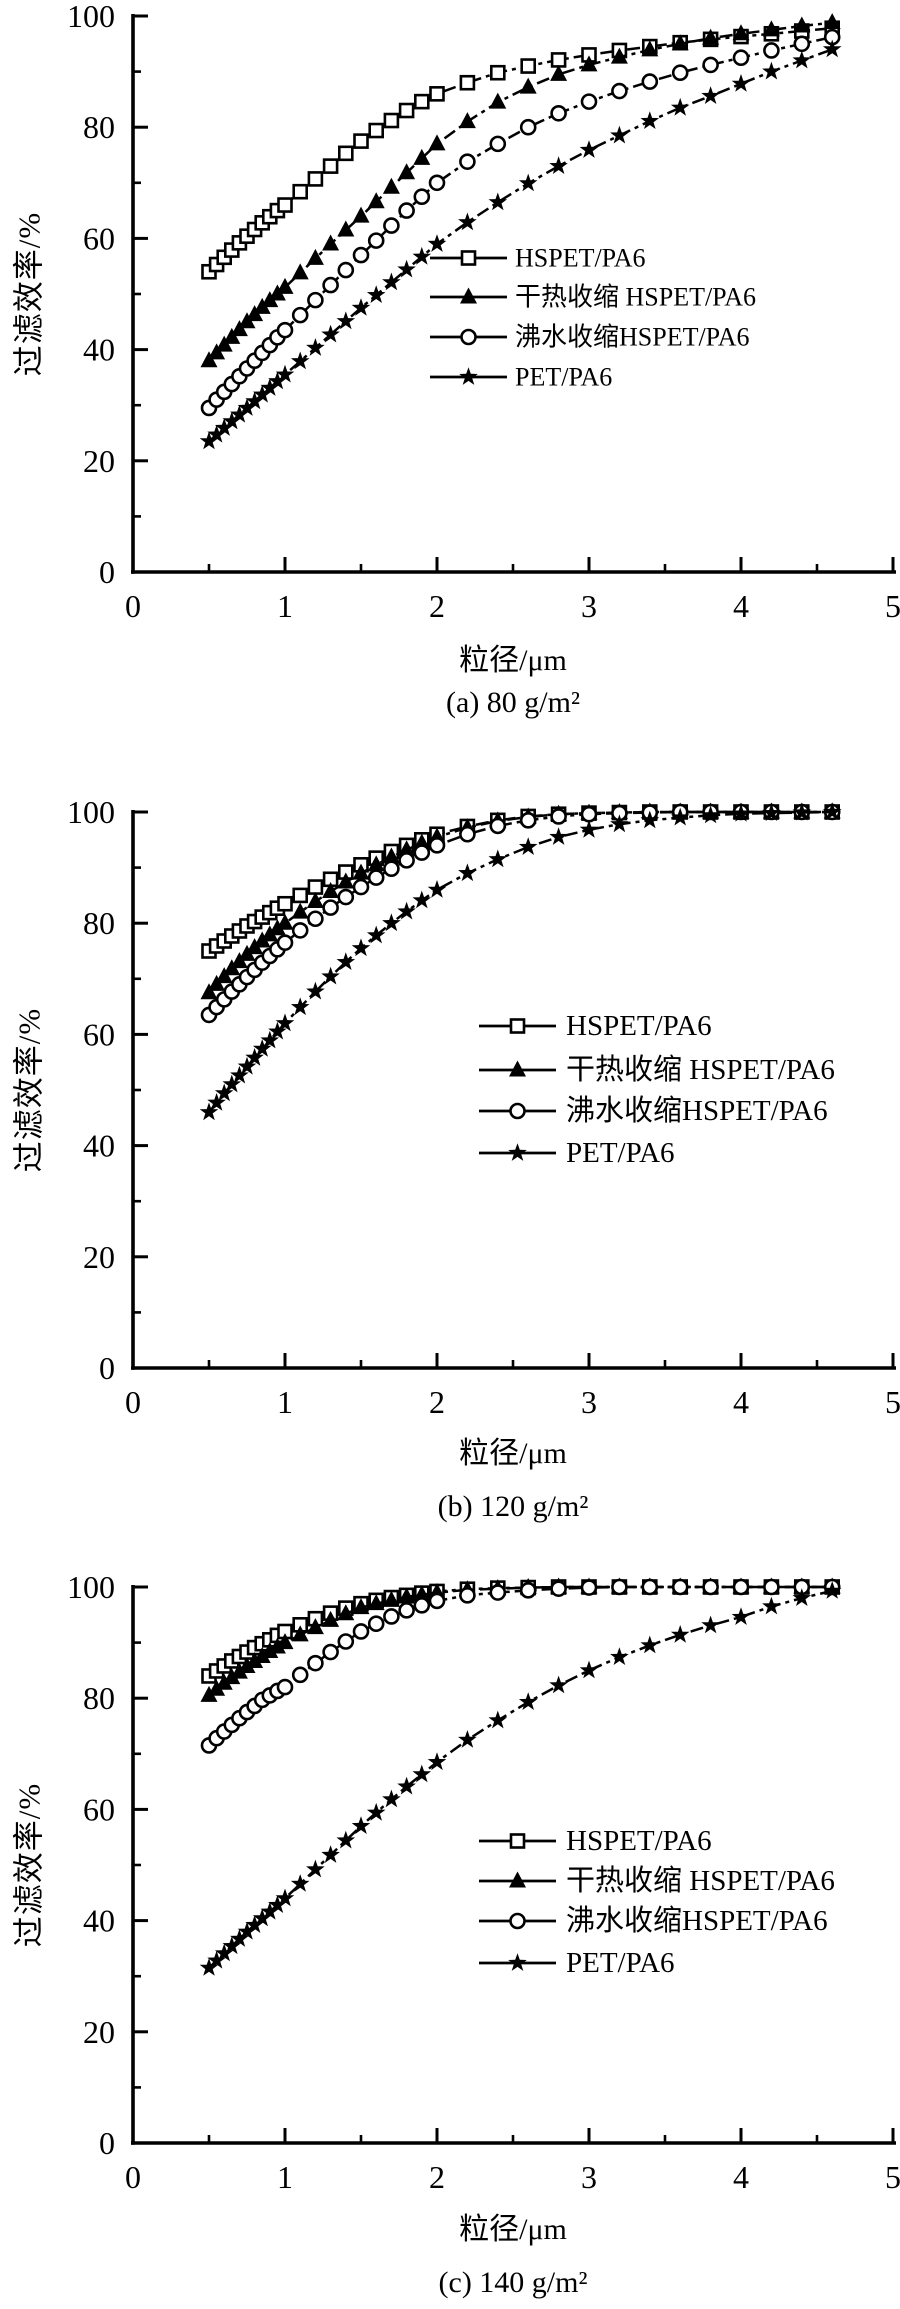  Describe the element at coordinates (513, 1506) in the screenshot. I see `caption-b: (b) 120 g/m²` at that location.